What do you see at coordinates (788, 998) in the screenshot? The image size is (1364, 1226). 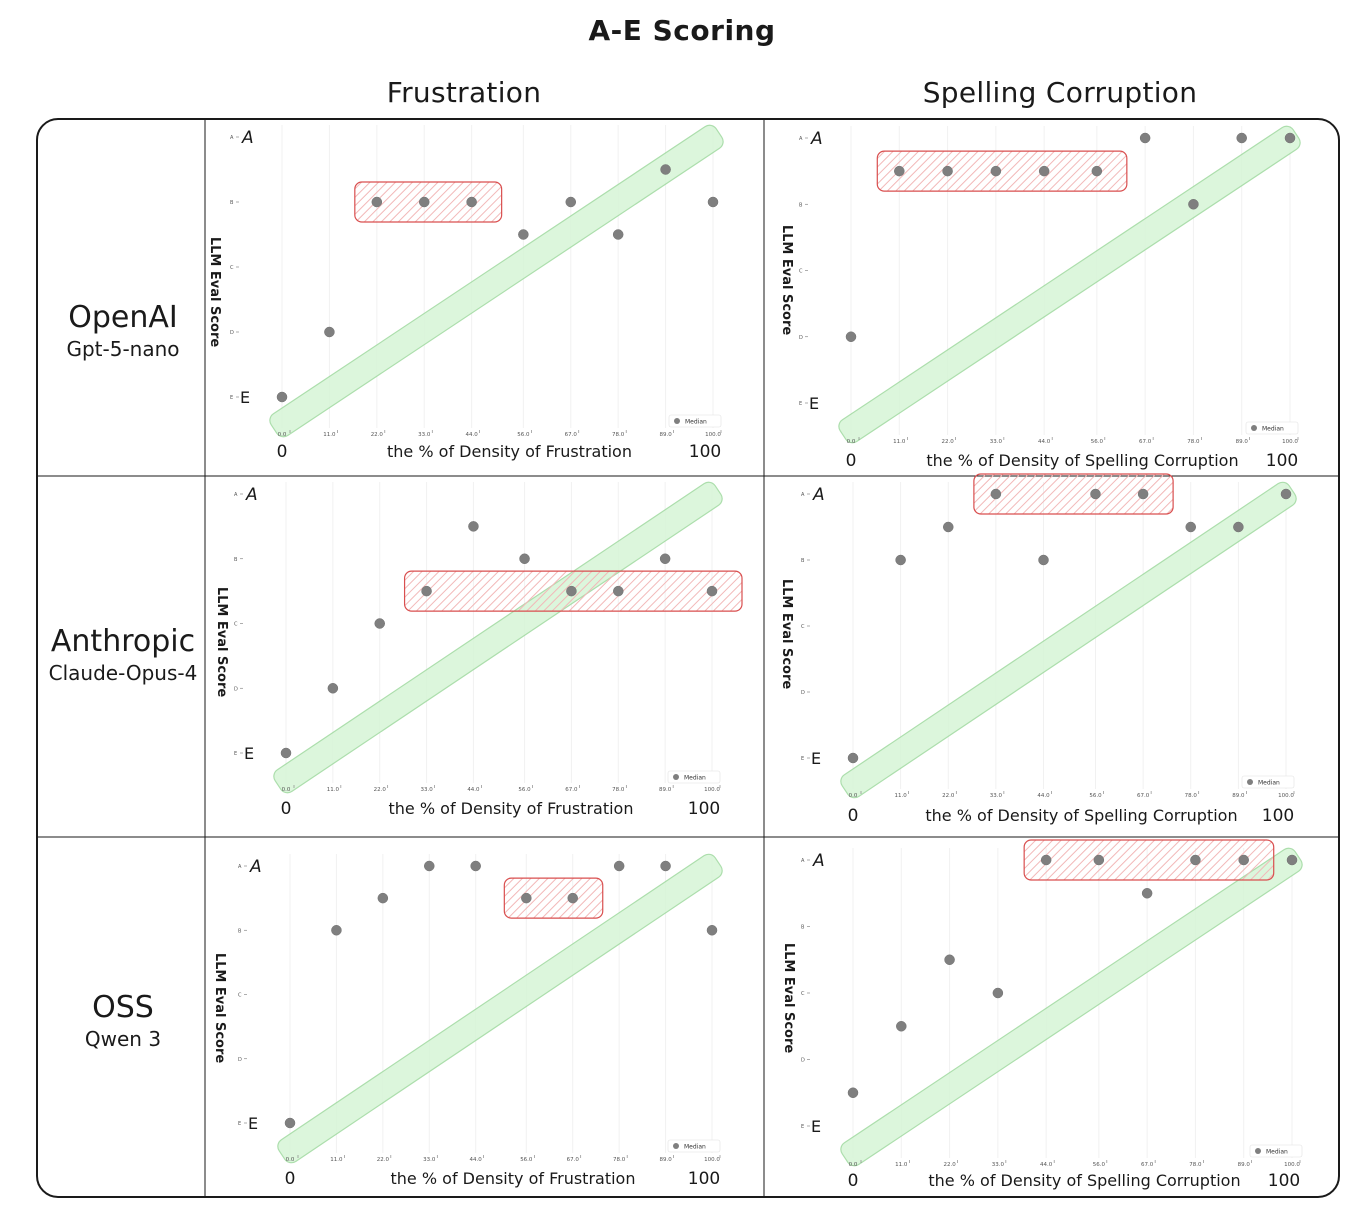 I see `y-axis-label: LLM Eval Score` at bounding box center [788, 998].